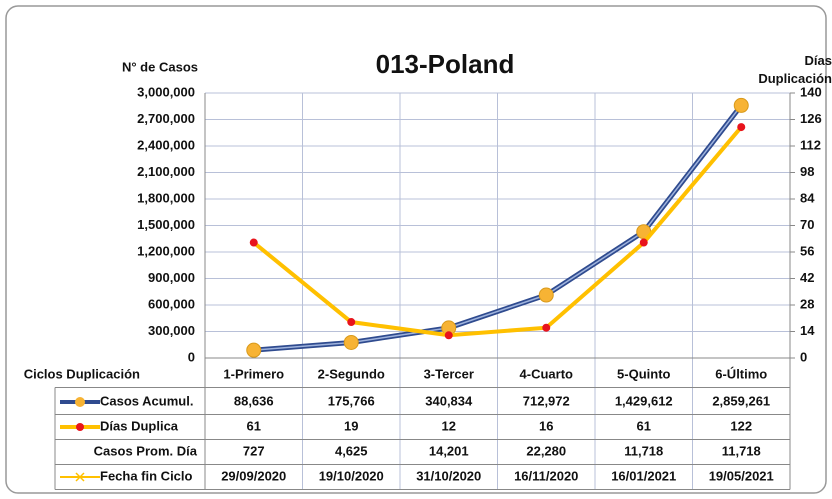 Image resolution: width=832 pixels, height=499 pixels. What do you see at coordinates (807, 277) in the screenshot?
I see `y2-tick-label: 42` at bounding box center [807, 277].